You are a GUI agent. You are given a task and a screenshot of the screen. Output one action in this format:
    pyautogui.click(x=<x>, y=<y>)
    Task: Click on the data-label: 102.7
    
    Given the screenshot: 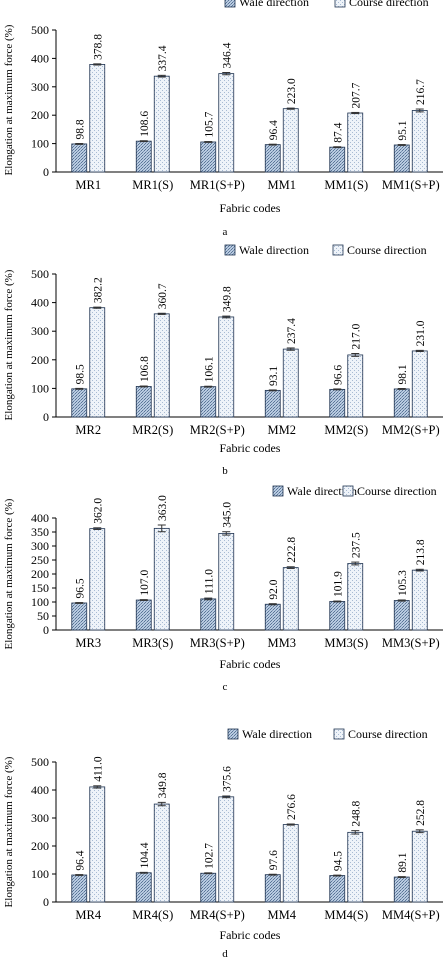 What is the action you would take?
    pyautogui.click(x=209, y=856)
    